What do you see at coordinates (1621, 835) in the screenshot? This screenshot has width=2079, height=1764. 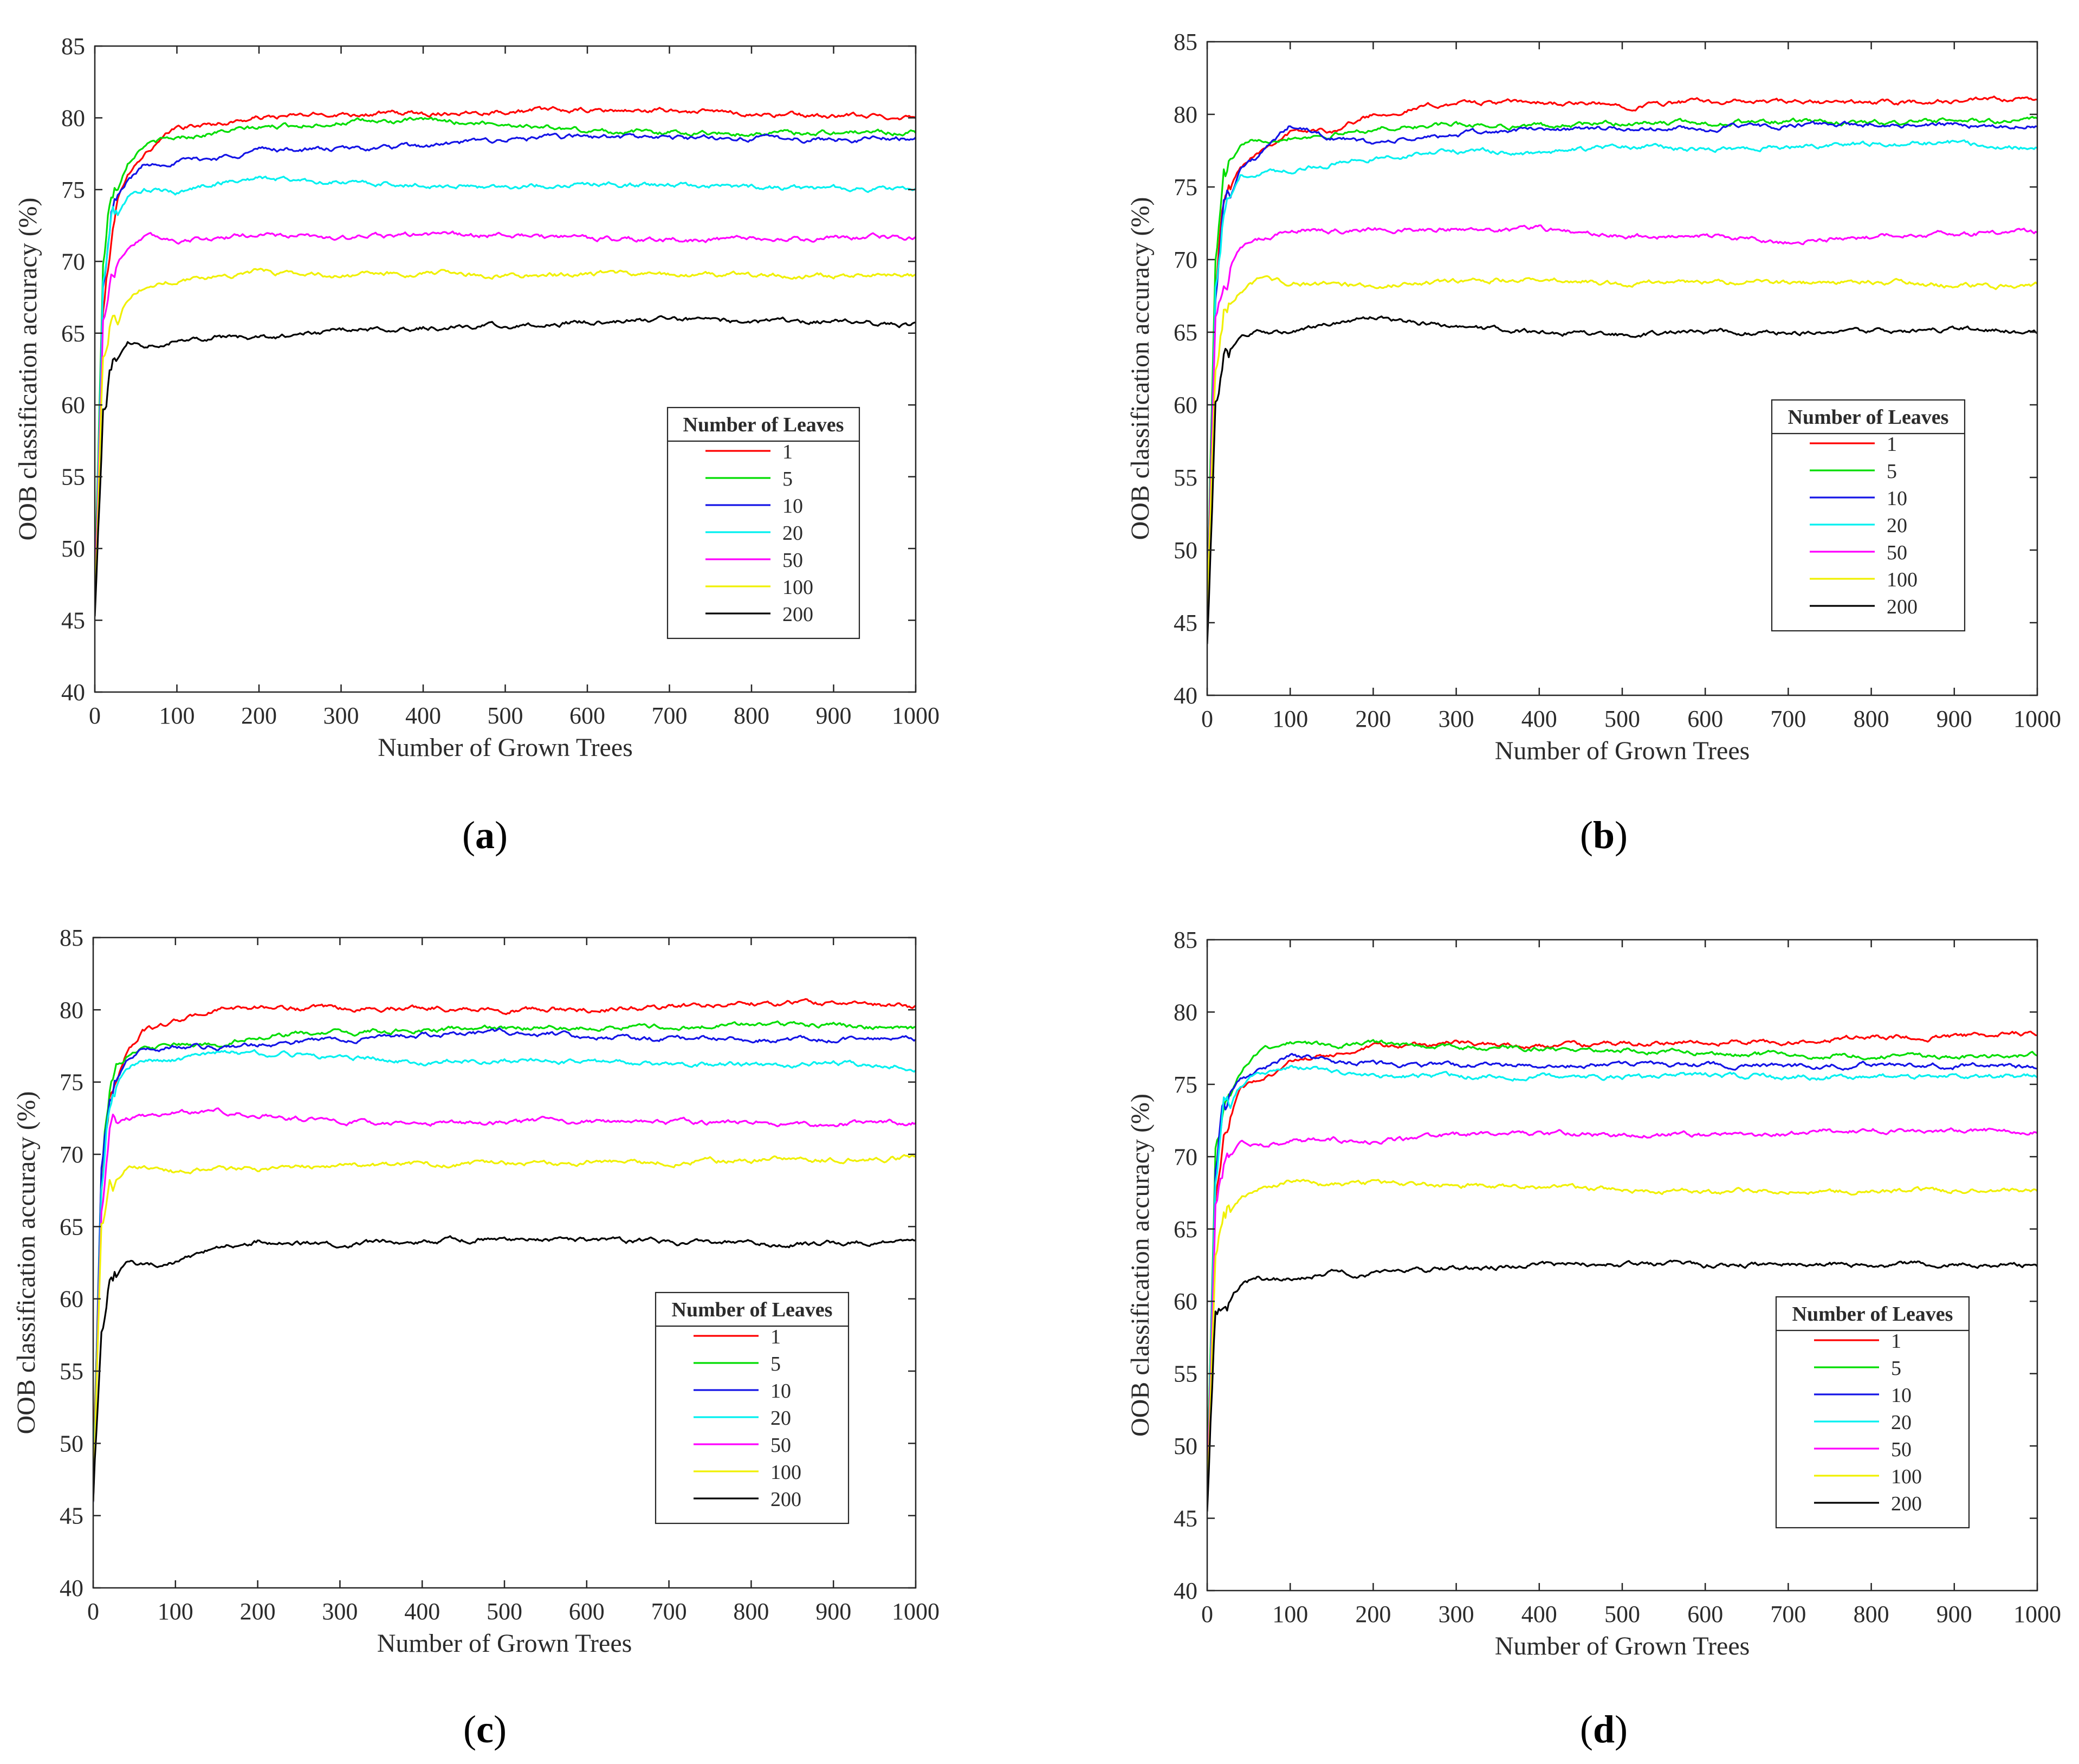 I see `panel-caption-close: )` at bounding box center [1621, 835].